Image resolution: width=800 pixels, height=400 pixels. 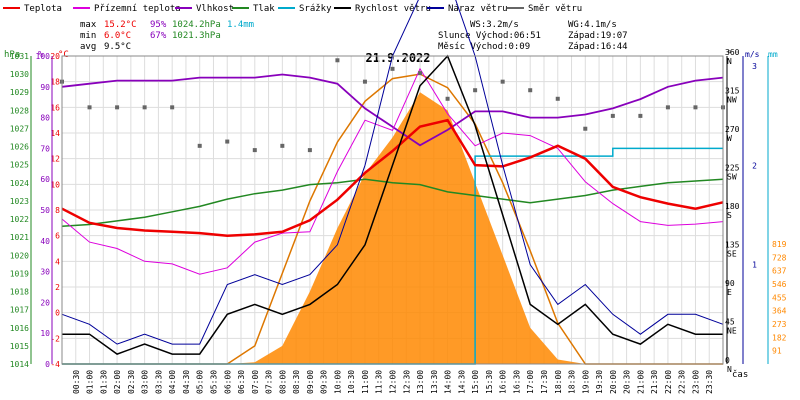 What do you see at coordinates (732, 177) in the screenshot?
I see `tick-dir-label-5: SW` at bounding box center [732, 177].